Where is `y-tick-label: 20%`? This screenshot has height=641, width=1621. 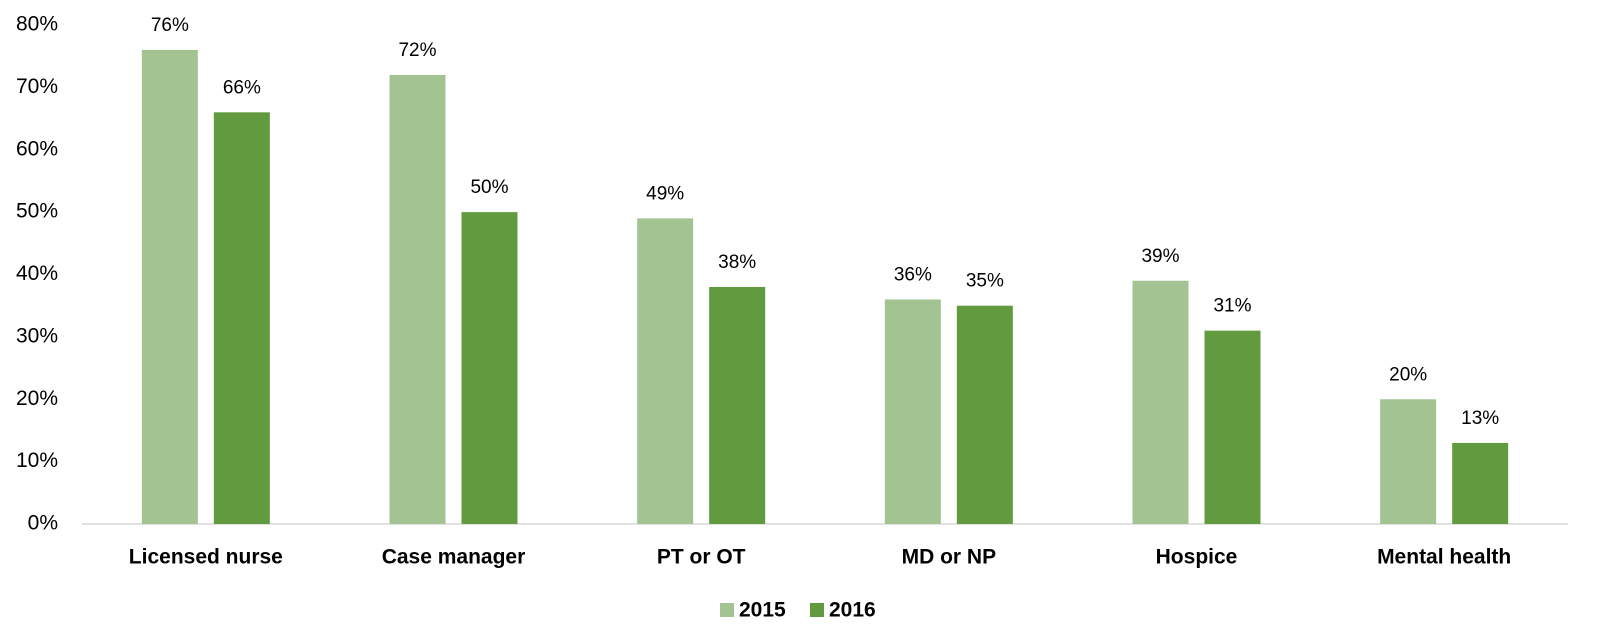
y-tick-label: 20% is located at coordinates (37, 398).